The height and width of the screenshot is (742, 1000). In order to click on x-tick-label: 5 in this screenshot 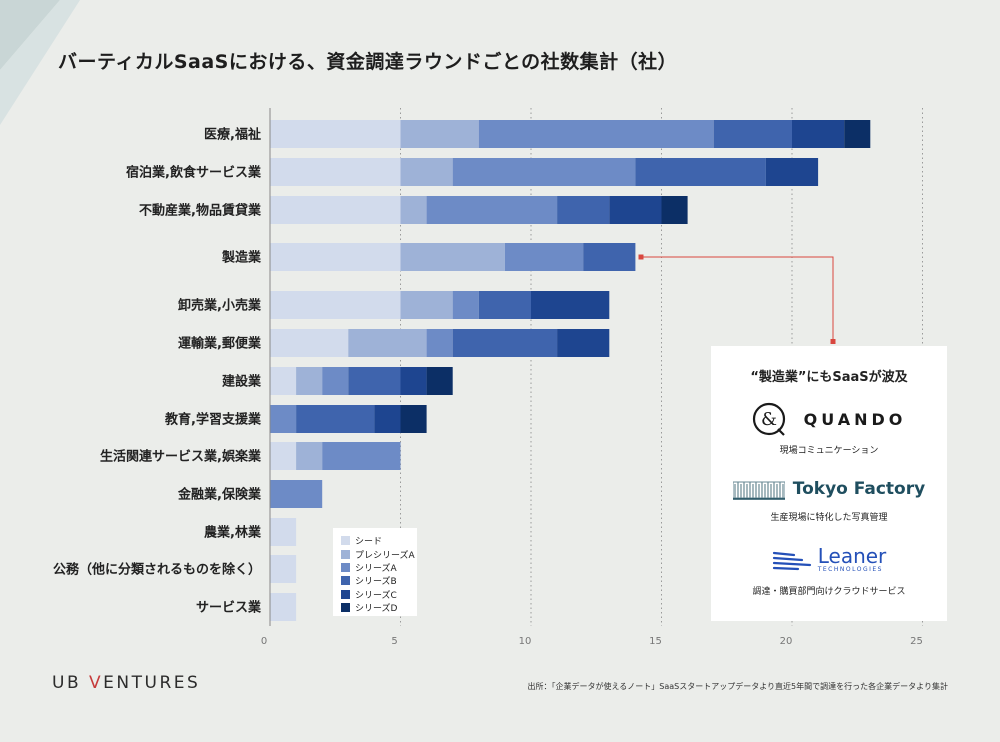, I will do `click(394, 641)`.